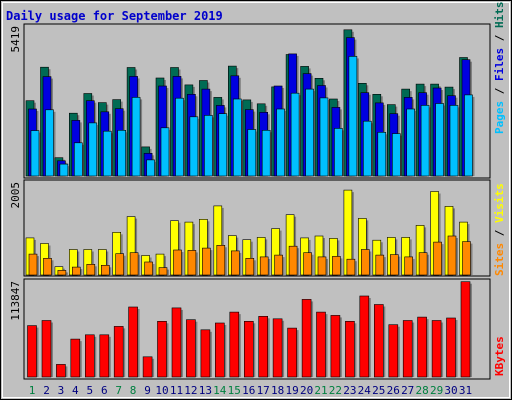  Describe the element at coordinates (291, 390) in the screenshot. I see `day-label: 19` at that location.